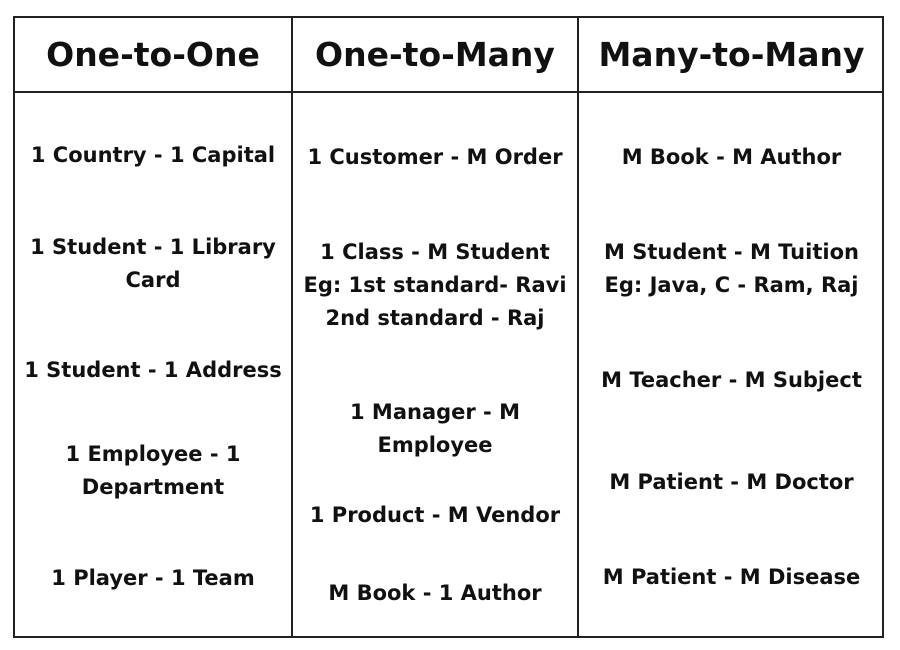 The width and height of the screenshot is (900, 650). I want to click on one-to-many-item: M Book - 1 Author, so click(435, 593).